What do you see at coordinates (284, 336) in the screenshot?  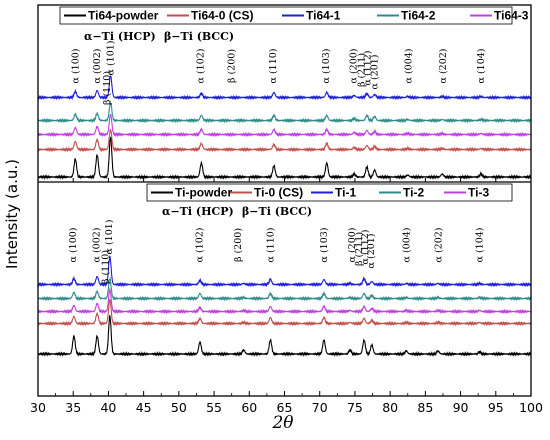 I see `pattern-line-ti-powder` at bounding box center [284, 336].